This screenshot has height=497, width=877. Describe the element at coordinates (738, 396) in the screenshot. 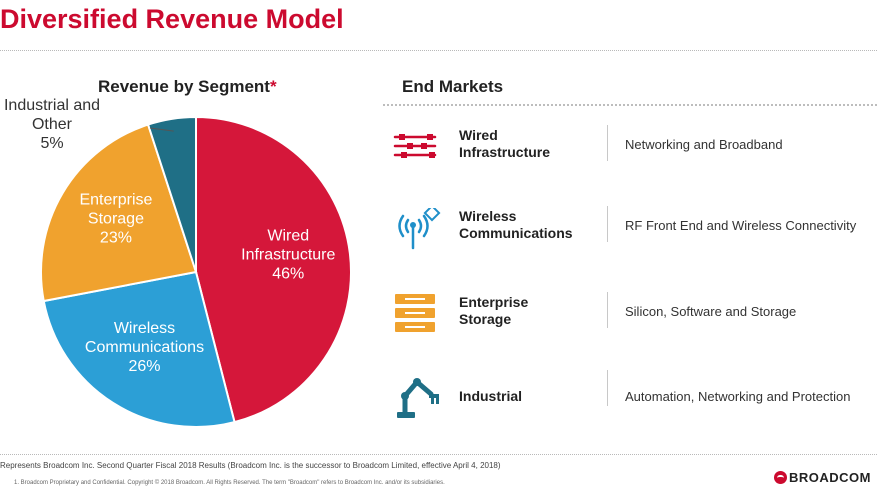

I see `market-description: Automation, Networking and Protection` at that location.